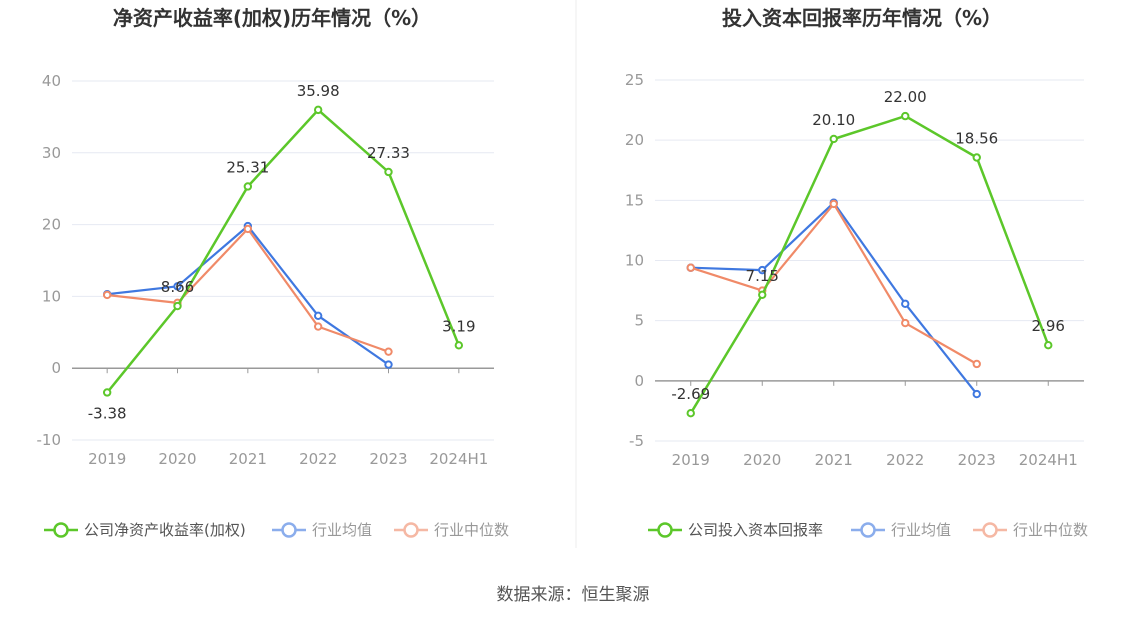 Image resolution: width=1147 pixels, height=619 pixels. Describe the element at coordinates (634, 80) in the screenshot. I see `y-tick-label: 25` at that location.